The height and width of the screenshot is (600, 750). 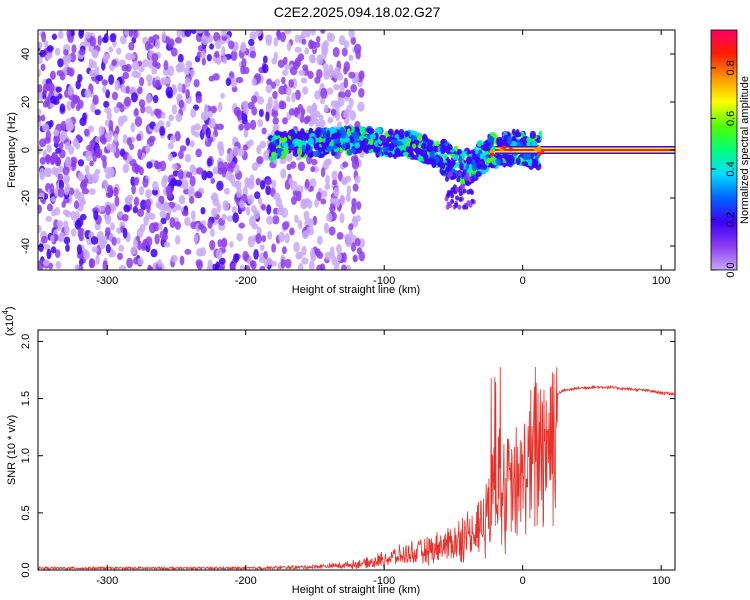 What do you see at coordinates (246, 281) in the screenshot?
I see `x-tick-label: -200` at bounding box center [246, 281].